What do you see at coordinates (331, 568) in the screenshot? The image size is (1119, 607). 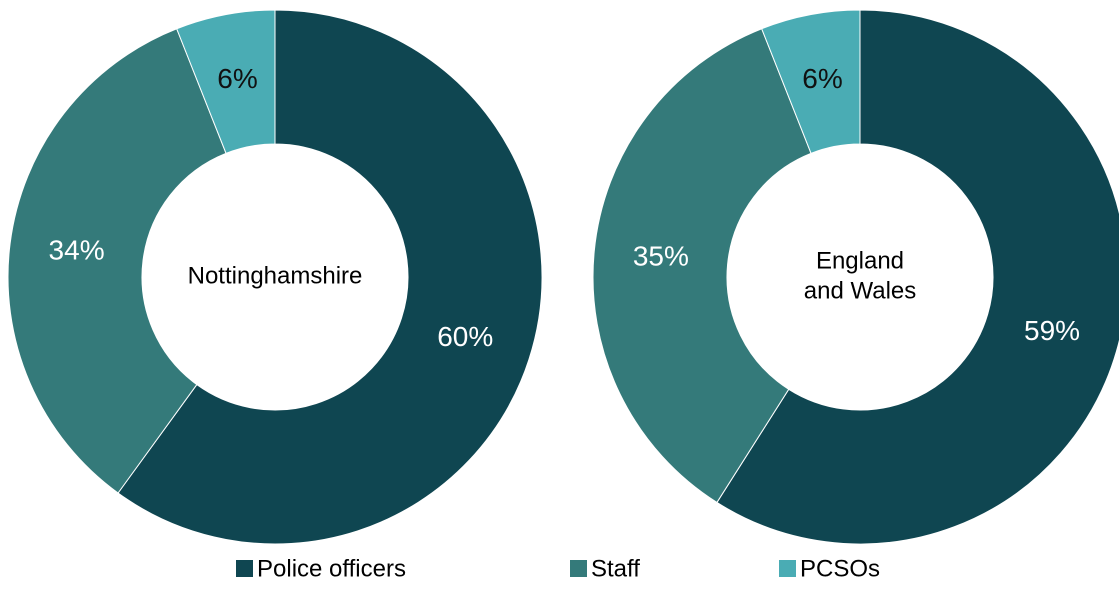 I see `legend-label: Police officers` at bounding box center [331, 568].